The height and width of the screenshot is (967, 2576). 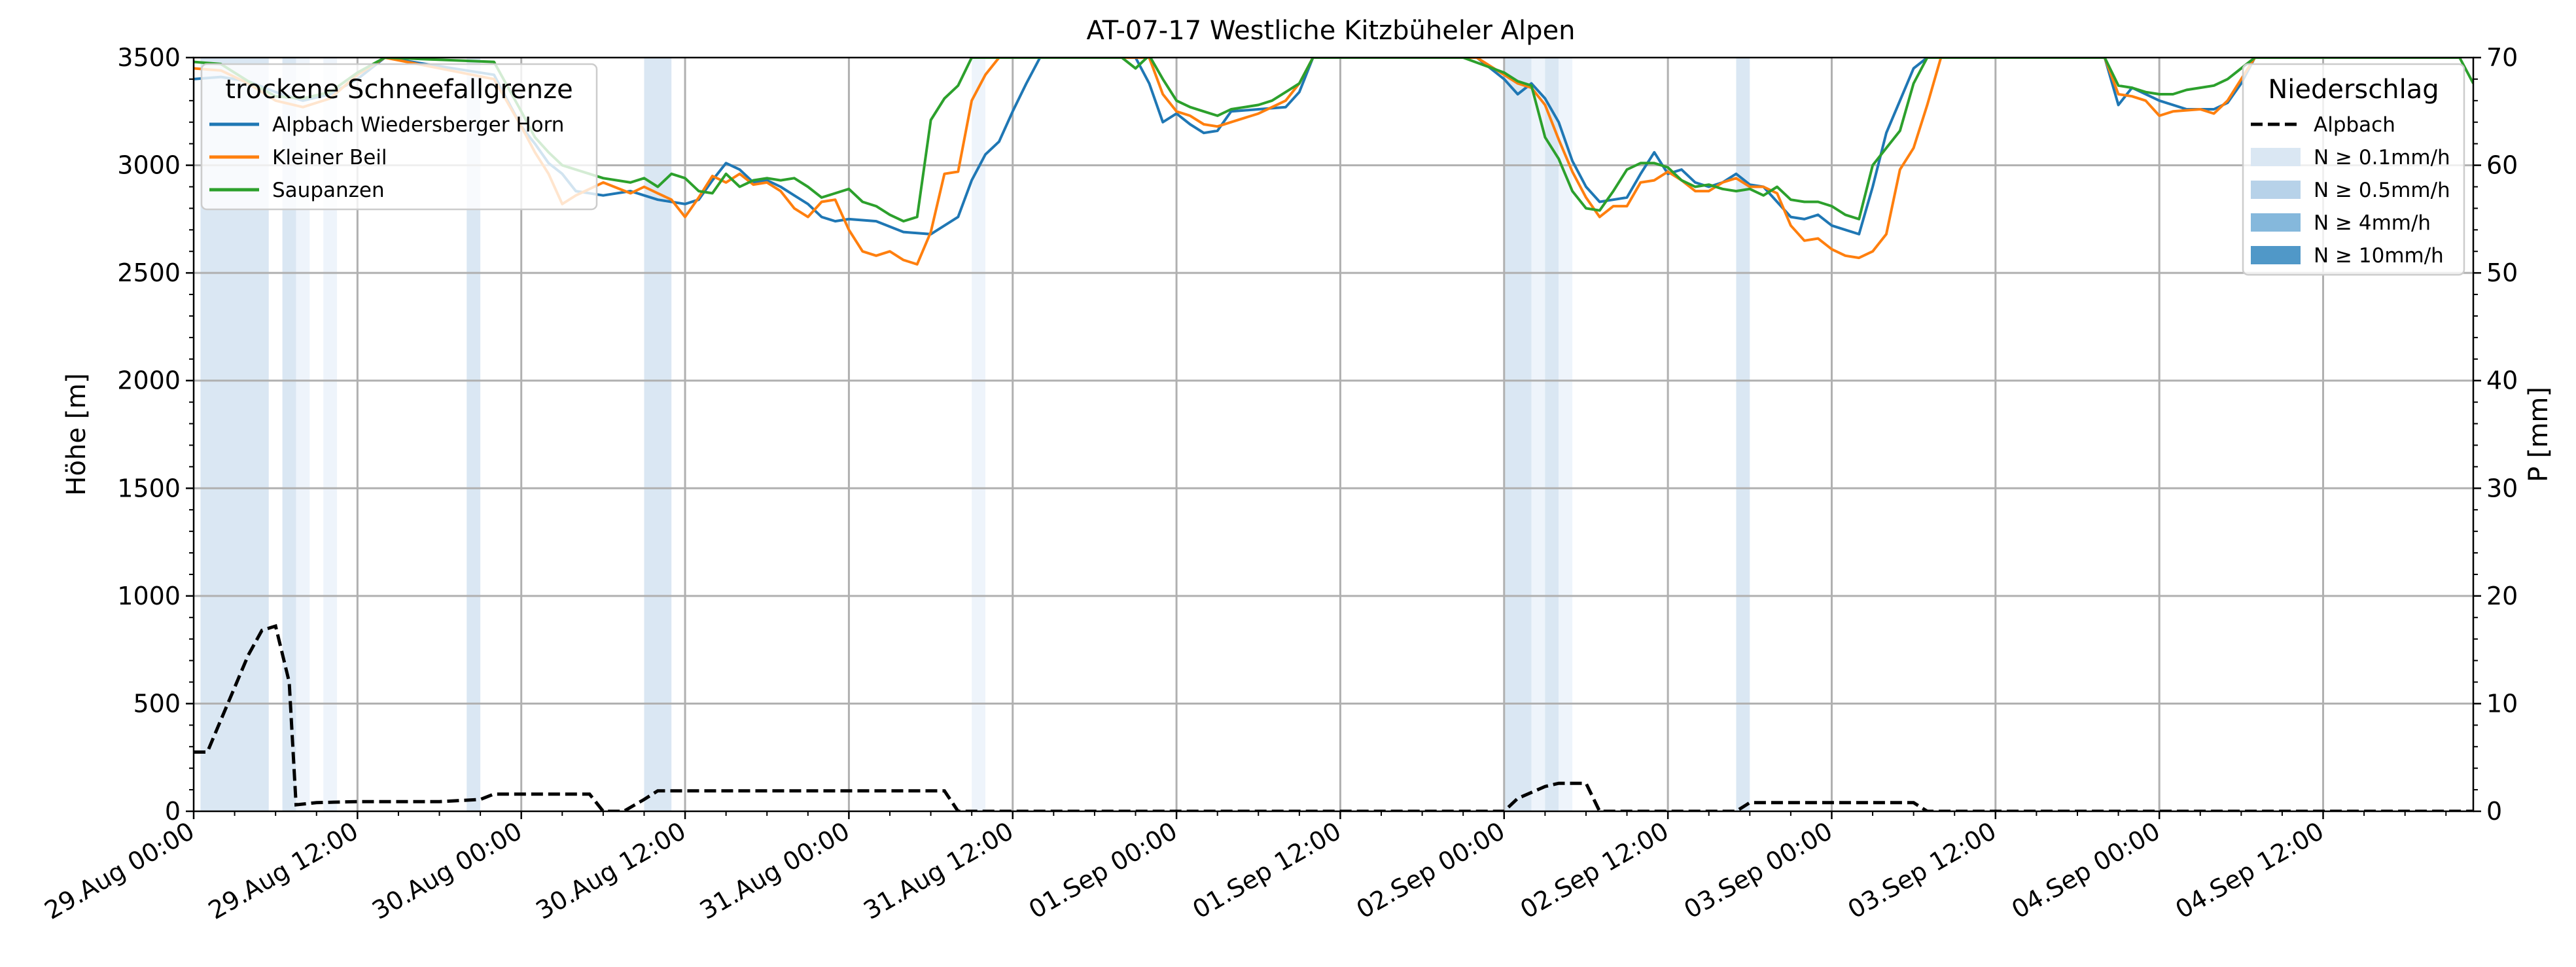 What do you see at coordinates (418, 125) in the screenshot?
I see `legend-label-0: Alpbach Wiedersberger Horn` at bounding box center [418, 125].